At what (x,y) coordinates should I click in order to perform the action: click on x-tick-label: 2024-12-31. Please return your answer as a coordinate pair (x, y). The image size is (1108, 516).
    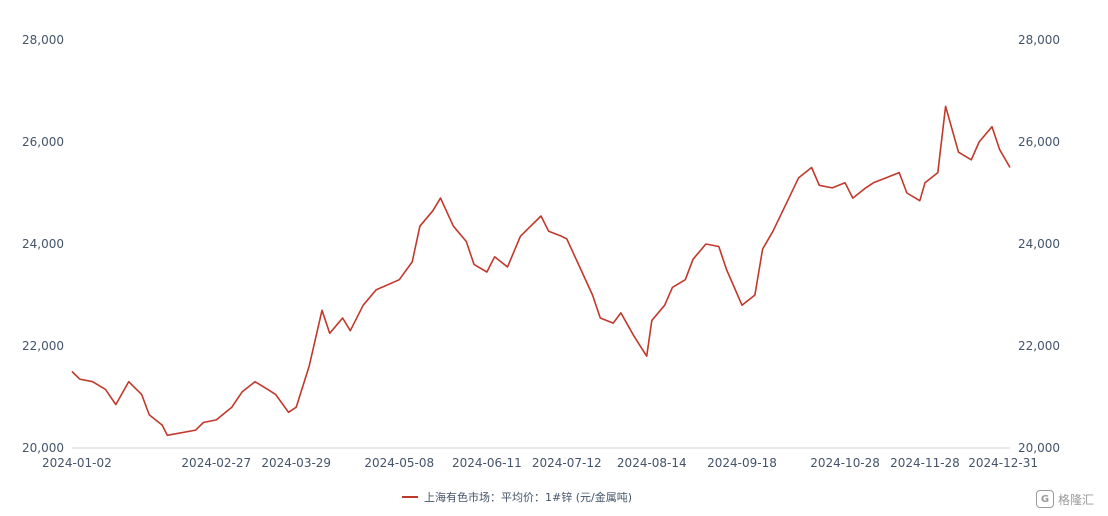
    Looking at the image, I should click on (1003, 463).